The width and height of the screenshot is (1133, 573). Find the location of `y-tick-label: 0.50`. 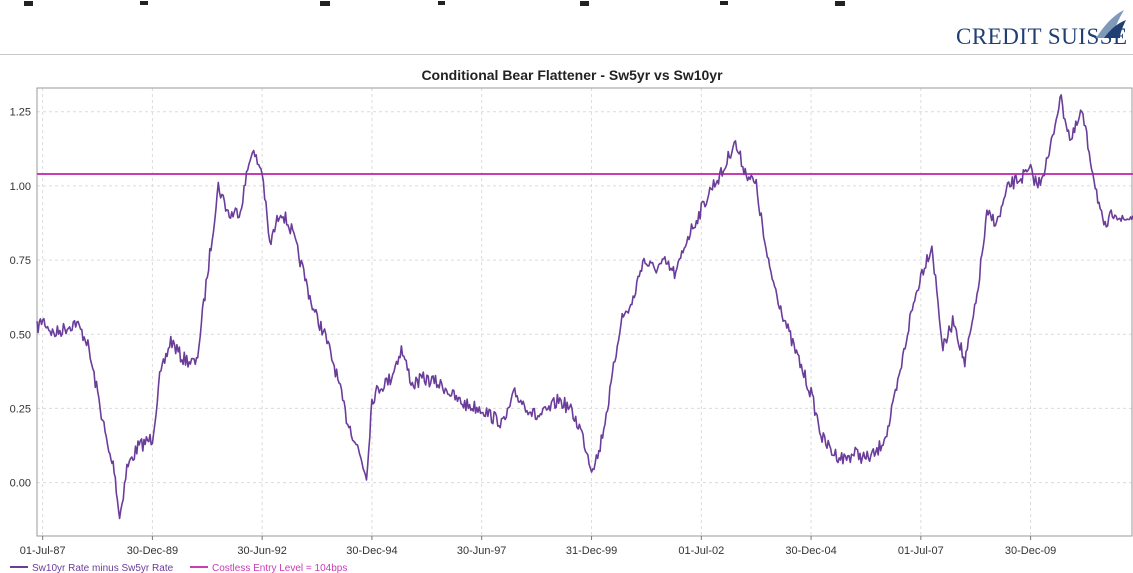

y-tick-label: 0.50 is located at coordinates (20, 335).